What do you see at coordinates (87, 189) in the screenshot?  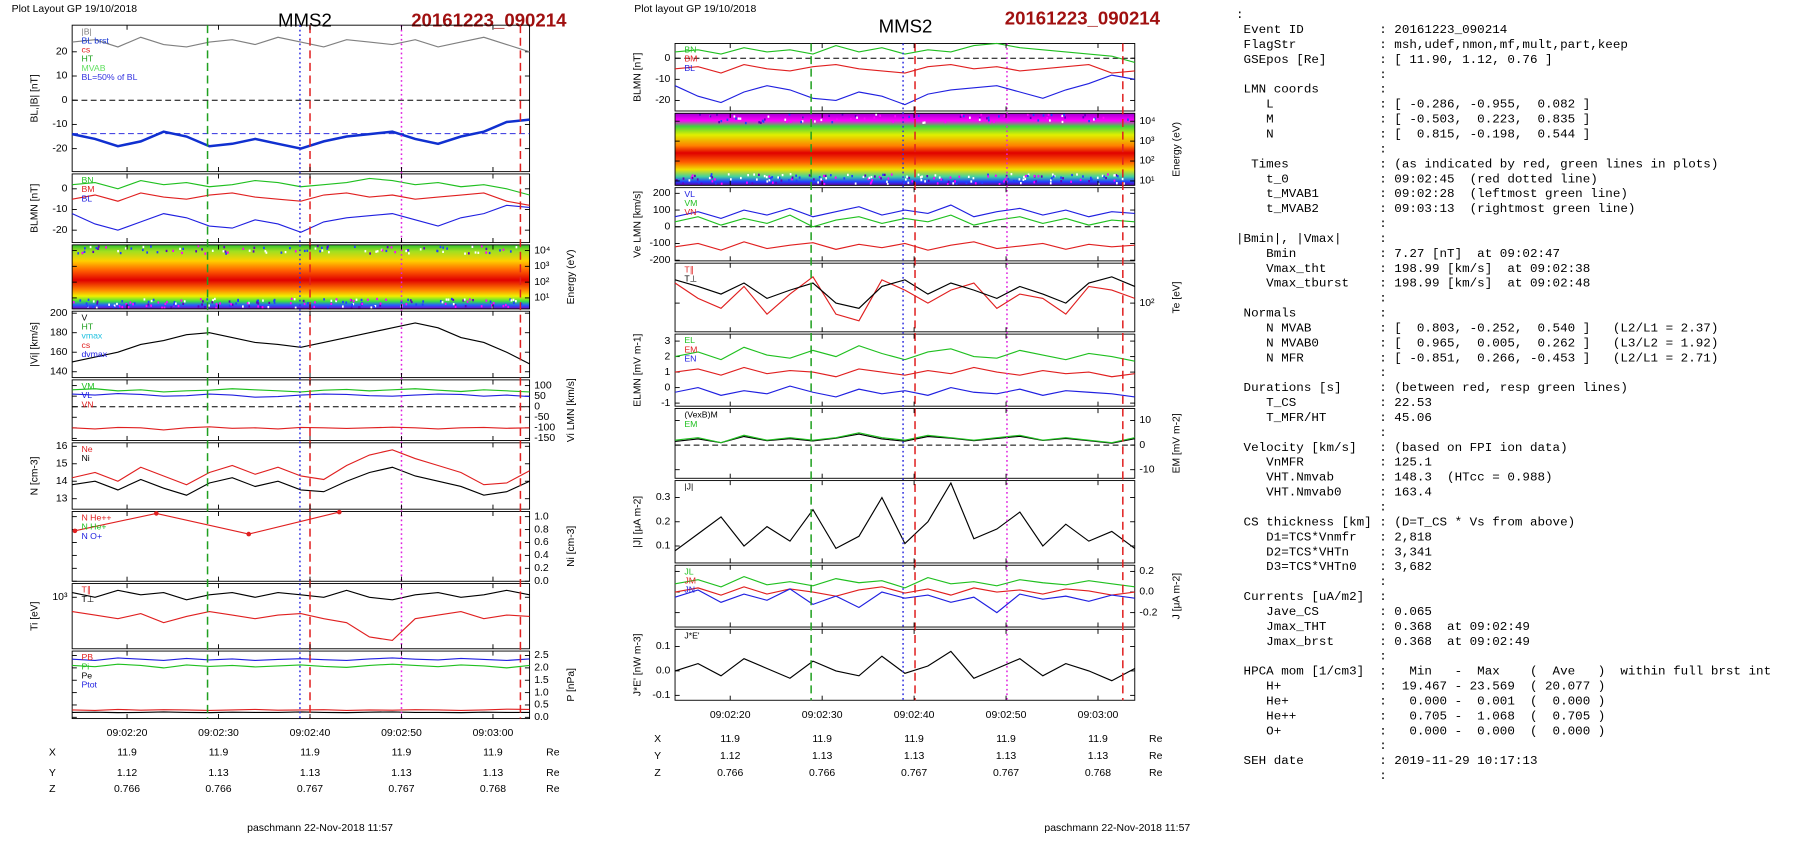 I see `legend-label: BM` at bounding box center [87, 189].